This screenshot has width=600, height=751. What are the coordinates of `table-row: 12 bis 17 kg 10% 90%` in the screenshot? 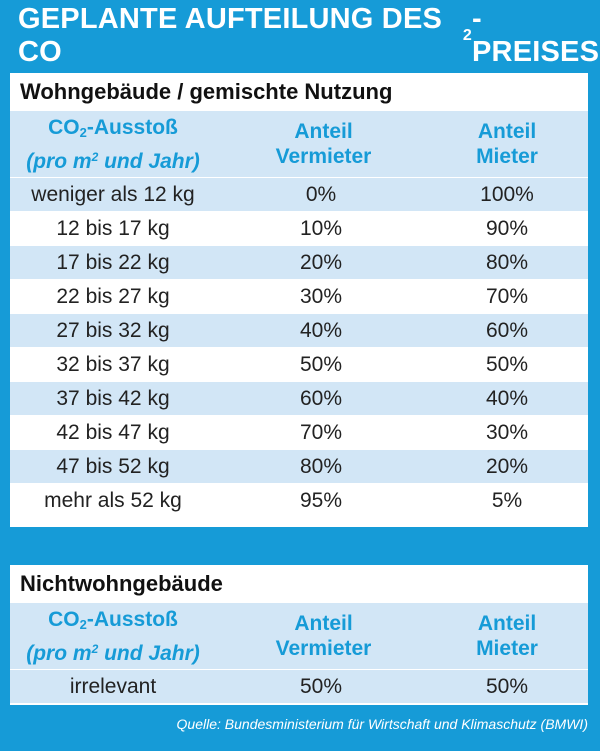 It's located at (299, 228).